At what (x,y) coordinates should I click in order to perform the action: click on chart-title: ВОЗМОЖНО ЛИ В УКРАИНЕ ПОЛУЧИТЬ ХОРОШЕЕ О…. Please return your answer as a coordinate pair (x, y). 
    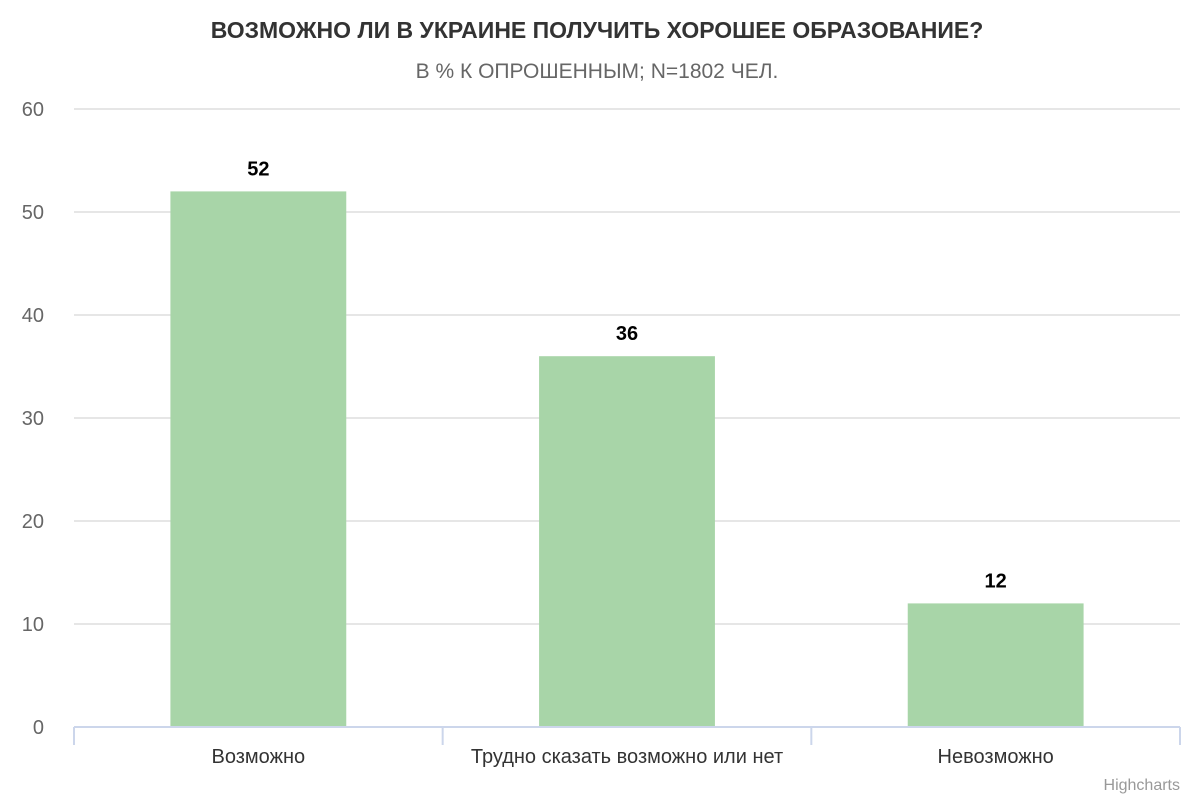
    Looking at the image, I should click on (597, 30).